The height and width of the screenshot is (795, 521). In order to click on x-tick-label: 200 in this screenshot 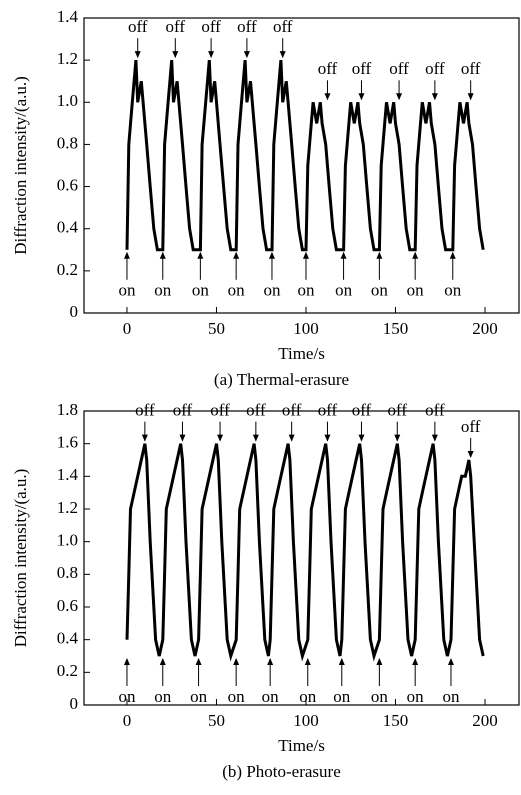, I will do `click(485, 720)`.